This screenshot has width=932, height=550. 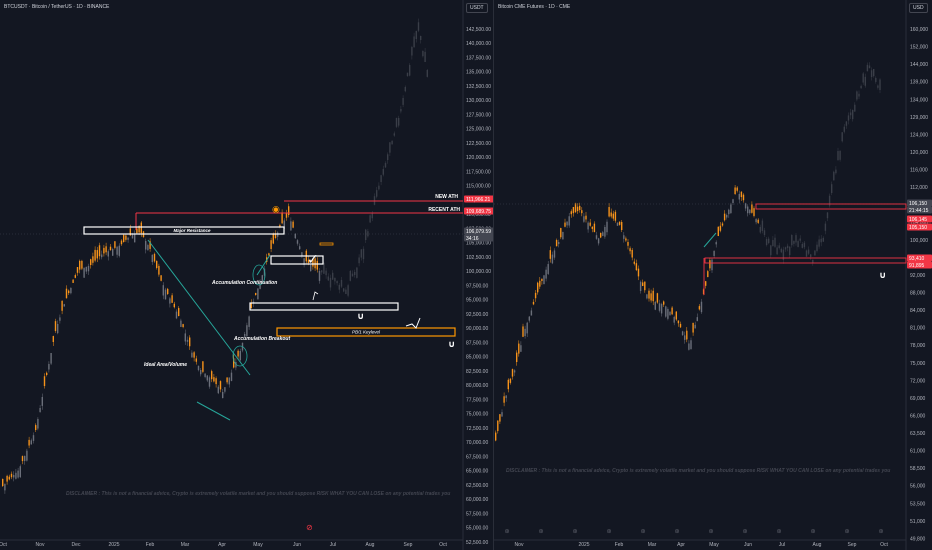 What do you see at coordinates (443, 545) in the screenshot?
I see `left-time-tick: Oct` at bounding box center [443, 545].